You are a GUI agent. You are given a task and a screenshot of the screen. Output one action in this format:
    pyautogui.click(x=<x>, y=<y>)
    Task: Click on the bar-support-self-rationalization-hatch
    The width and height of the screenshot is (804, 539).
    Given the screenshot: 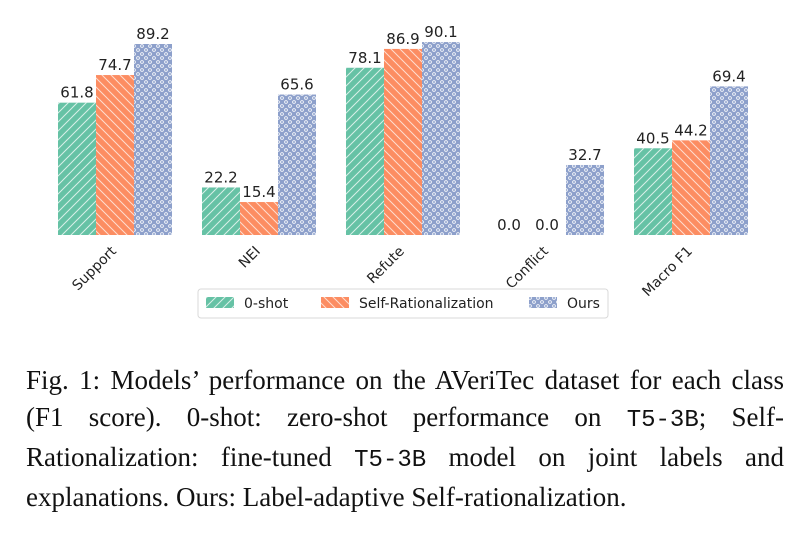 What is the action you would take?
    pyautogui.click(x=115, y=155)
    